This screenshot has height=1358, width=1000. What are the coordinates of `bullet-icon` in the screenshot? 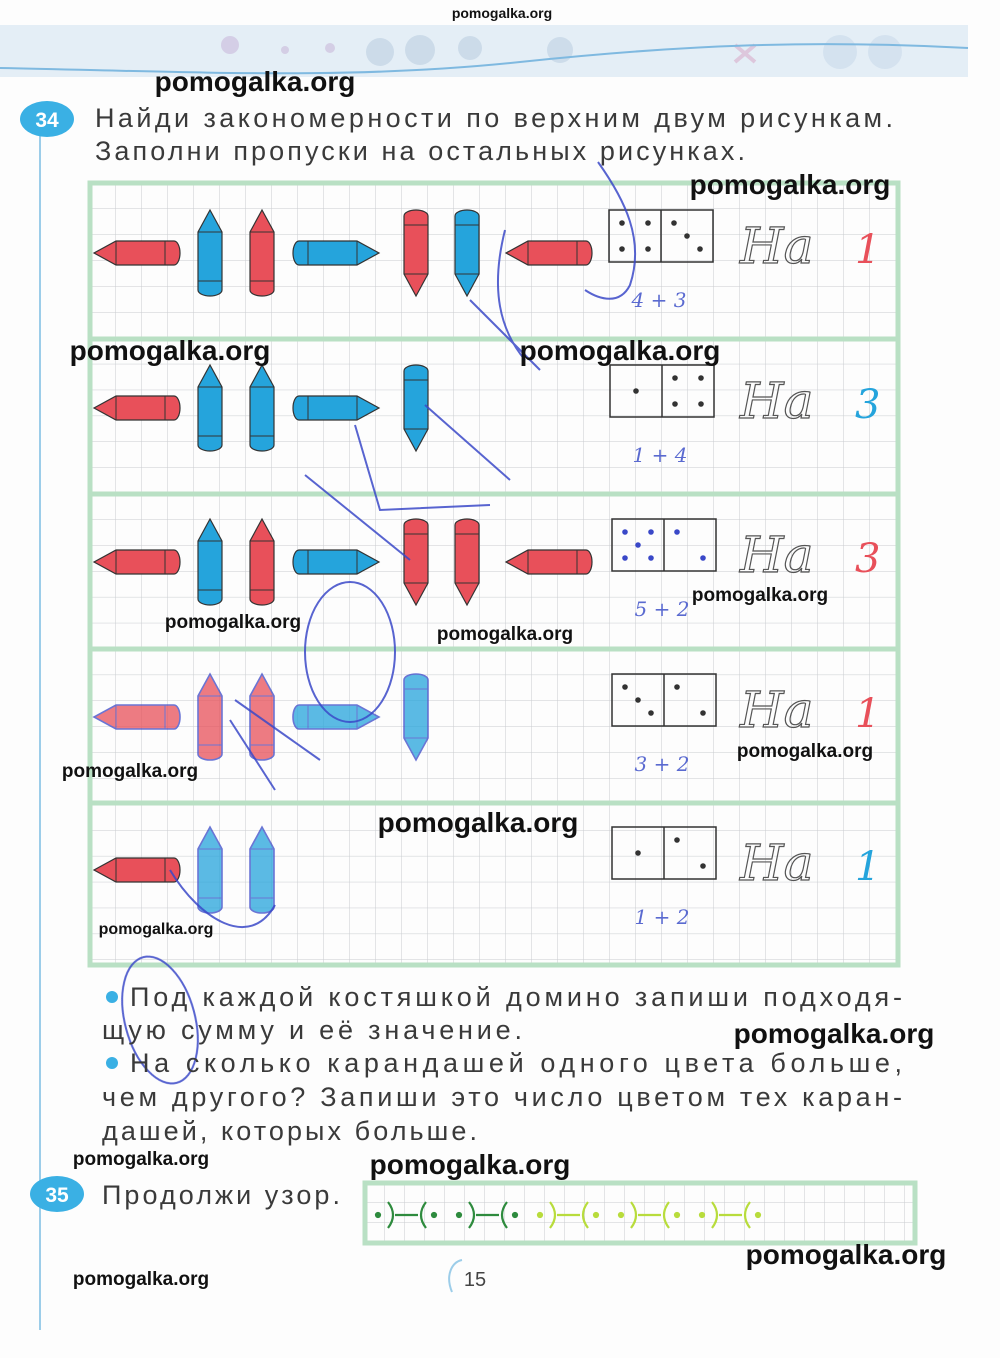 It's located at (112, 1063).